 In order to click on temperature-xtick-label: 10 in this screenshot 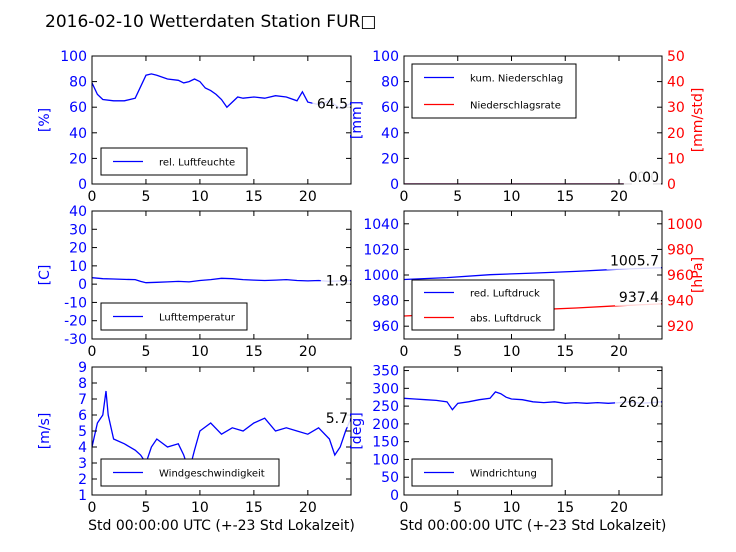, I will do `click(200, 352)`.